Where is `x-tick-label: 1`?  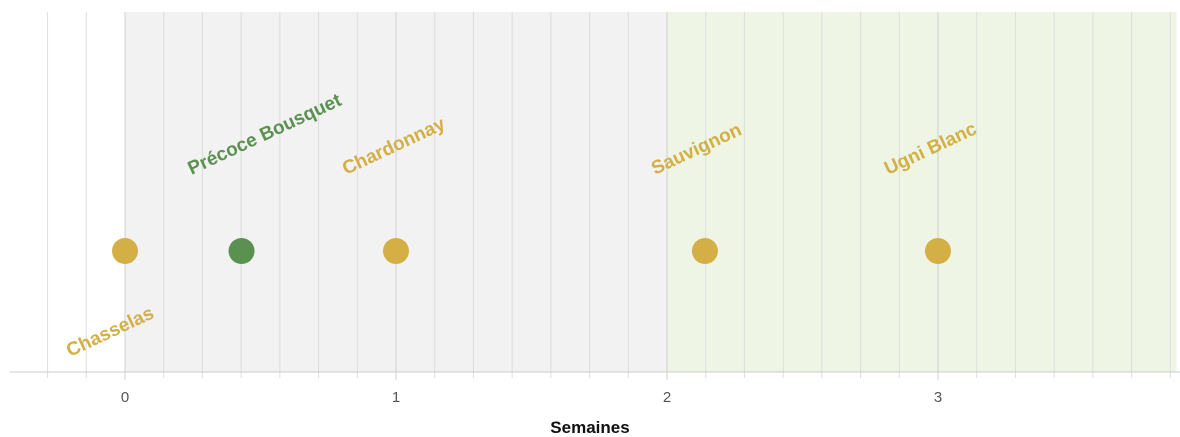 x-tick-label: 1 is located at coordinates (396, 397).